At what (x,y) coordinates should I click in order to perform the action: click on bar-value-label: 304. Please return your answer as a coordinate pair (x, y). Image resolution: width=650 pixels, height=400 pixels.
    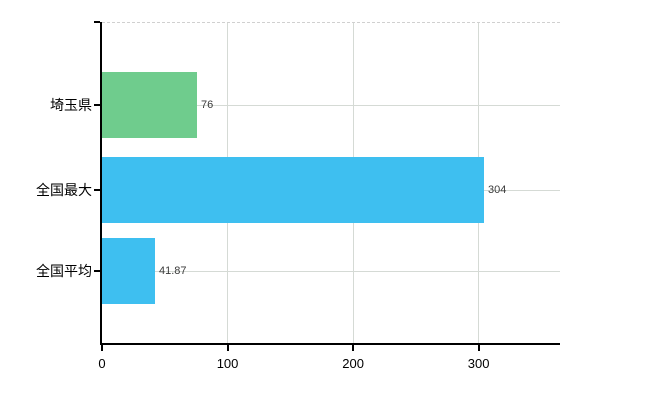
    Looking at the image, I should click on (497, 190).